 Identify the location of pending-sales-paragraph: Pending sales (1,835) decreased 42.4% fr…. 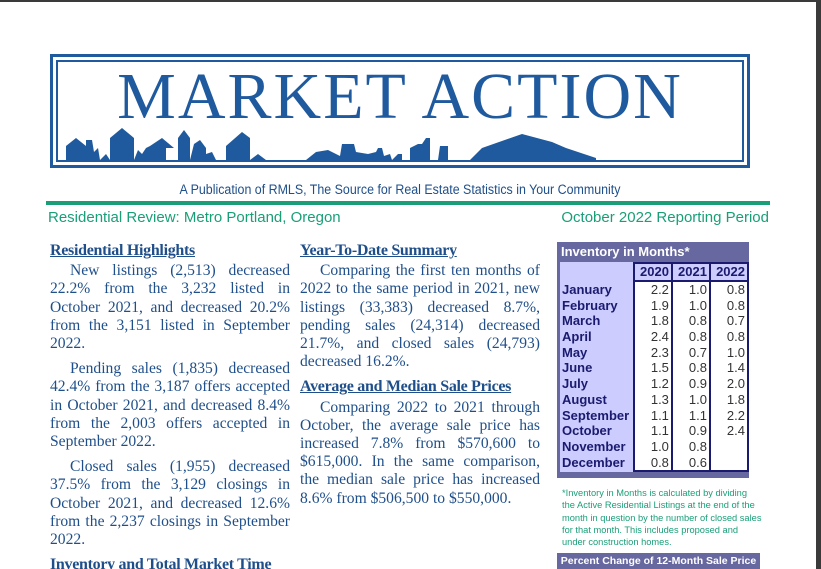
(170, 405).